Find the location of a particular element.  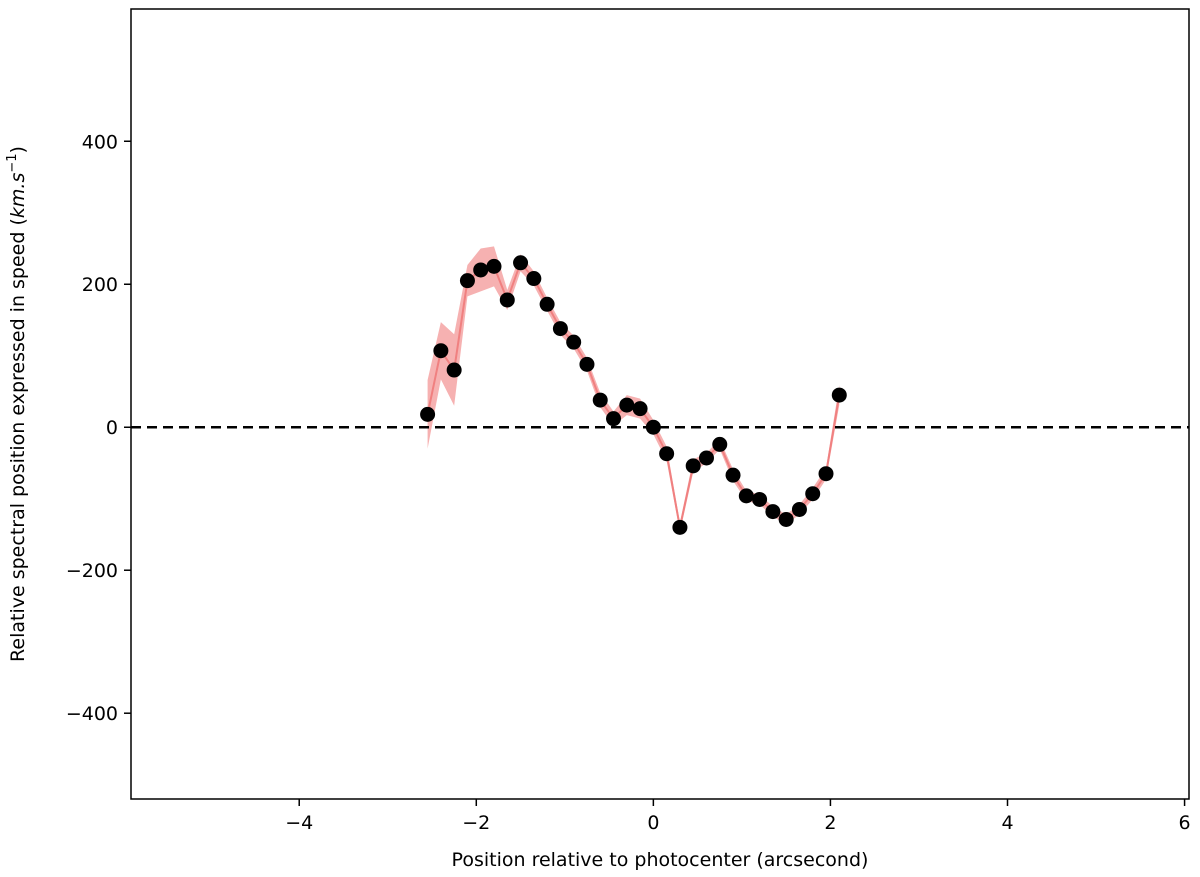

y-tick-label: 400 is located at coordinates (100, 142).